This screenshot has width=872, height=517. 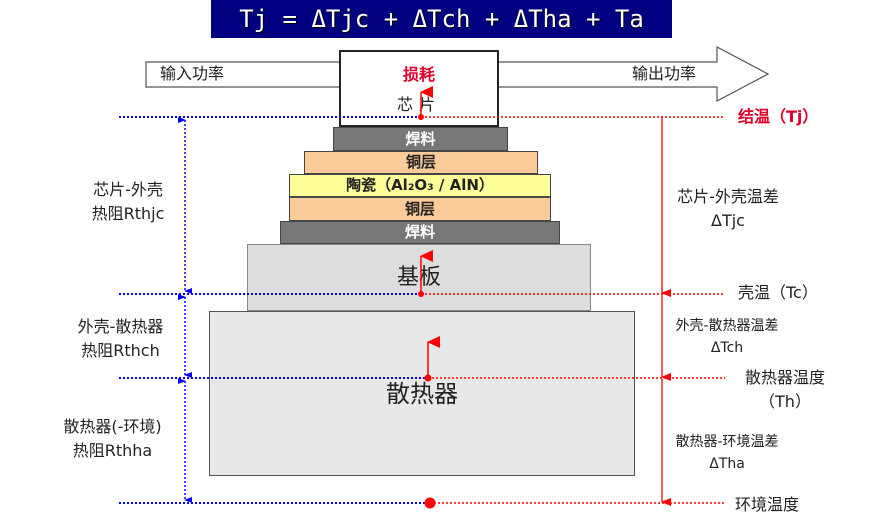 I want to click on djc-label: 芯片-外壳温差 ΔTjc, so click(x=728, y=209).